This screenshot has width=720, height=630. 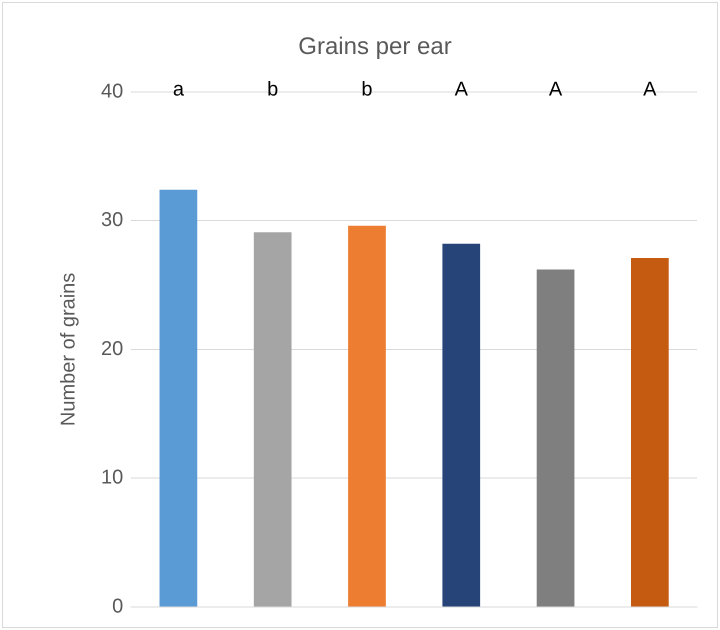 I want to click on y-axis-title: Number of grains, so click(x=69, y=349).